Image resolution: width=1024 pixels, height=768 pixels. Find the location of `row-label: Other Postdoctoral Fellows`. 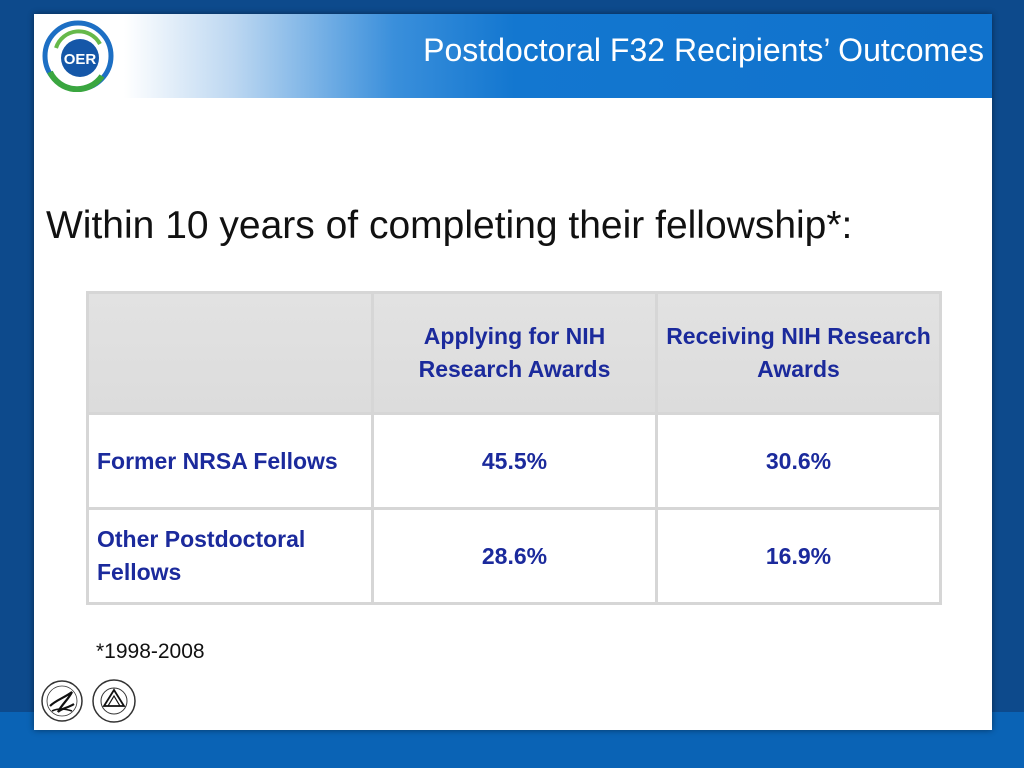

row-label: Other Postdoctoral Fellows is located at coordinates (230, 556).